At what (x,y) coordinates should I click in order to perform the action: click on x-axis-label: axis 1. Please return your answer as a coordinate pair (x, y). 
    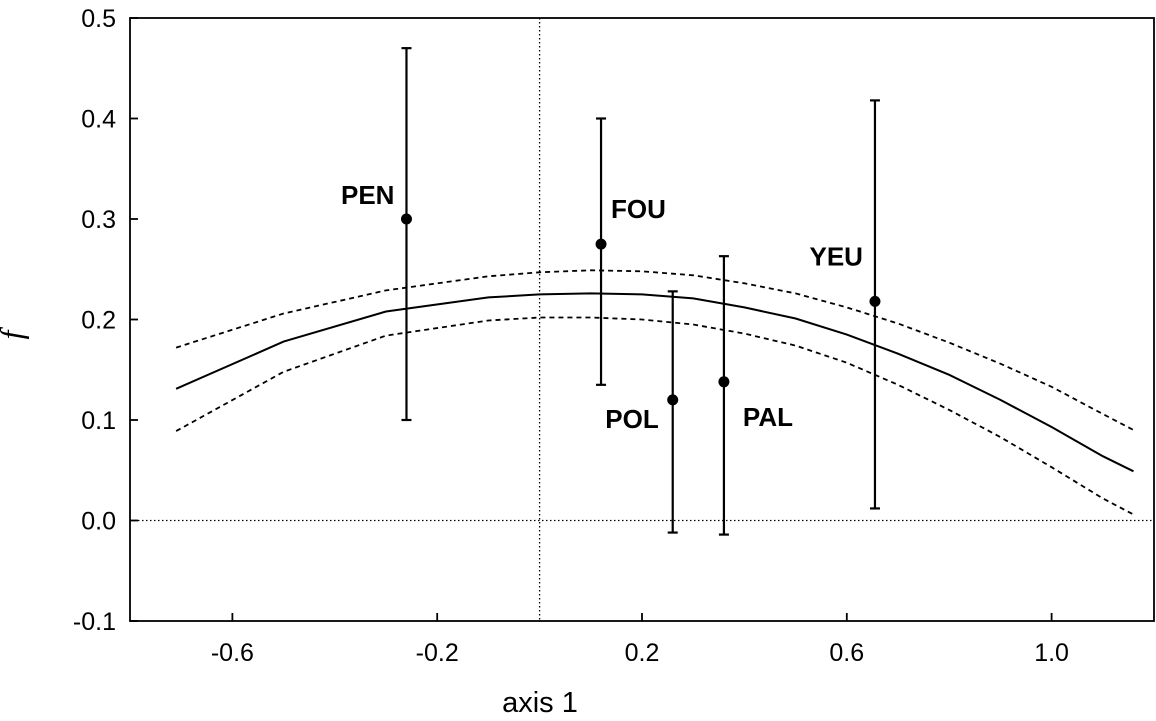
    Looking at the image, I should click on (540, 703).